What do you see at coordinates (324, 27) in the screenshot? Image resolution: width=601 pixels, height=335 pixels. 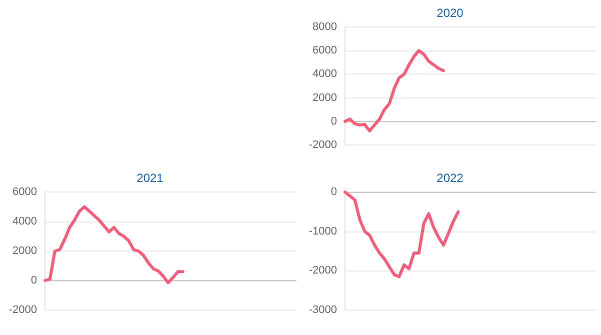 I see `y-tick-label: 8000` at bounding box center [324, 27].